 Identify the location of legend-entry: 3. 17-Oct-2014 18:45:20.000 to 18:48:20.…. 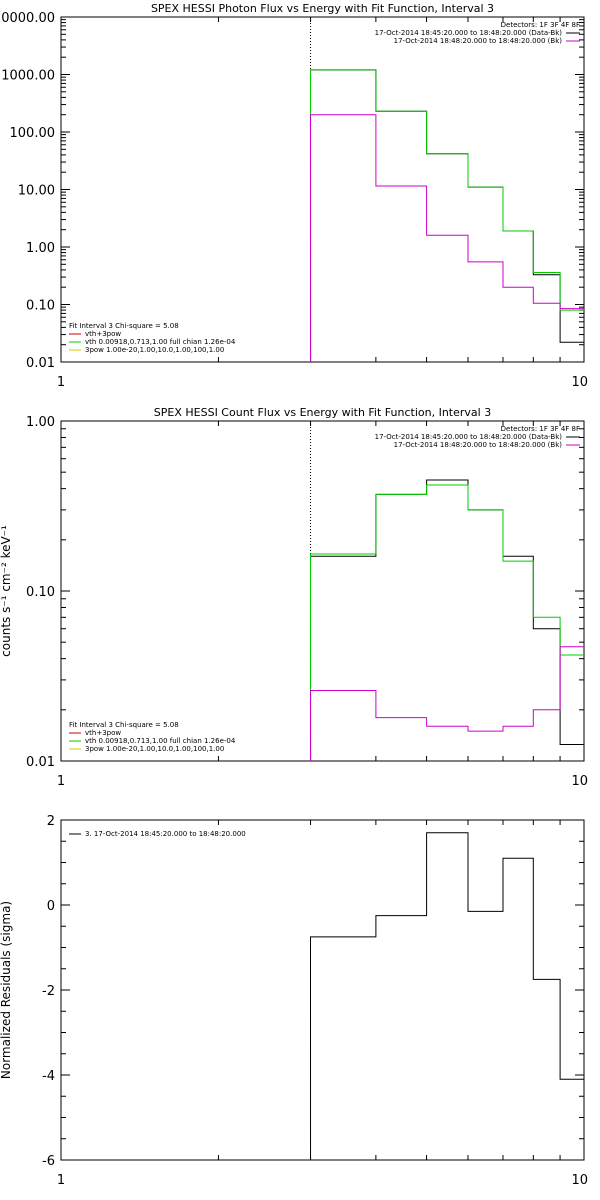
(165, 834).